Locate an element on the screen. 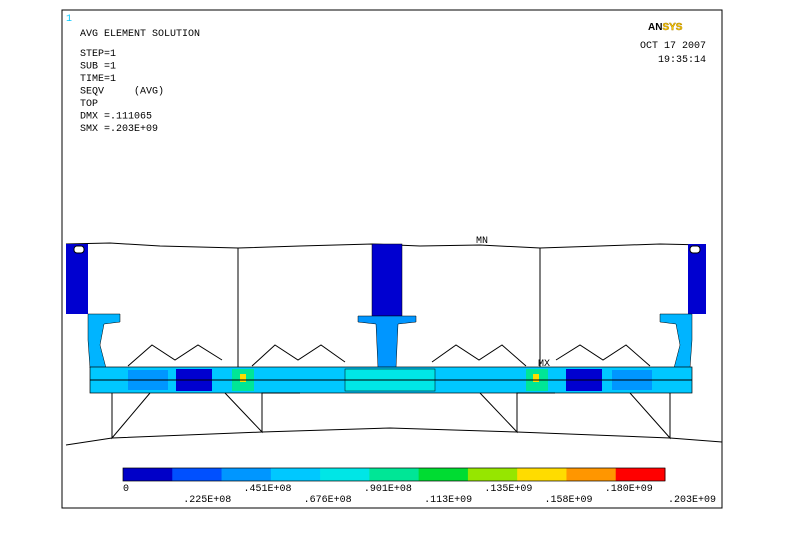 This screenshot has height=533, width=800. date: OCT 17 2007 is located at coordinates (673, 46).